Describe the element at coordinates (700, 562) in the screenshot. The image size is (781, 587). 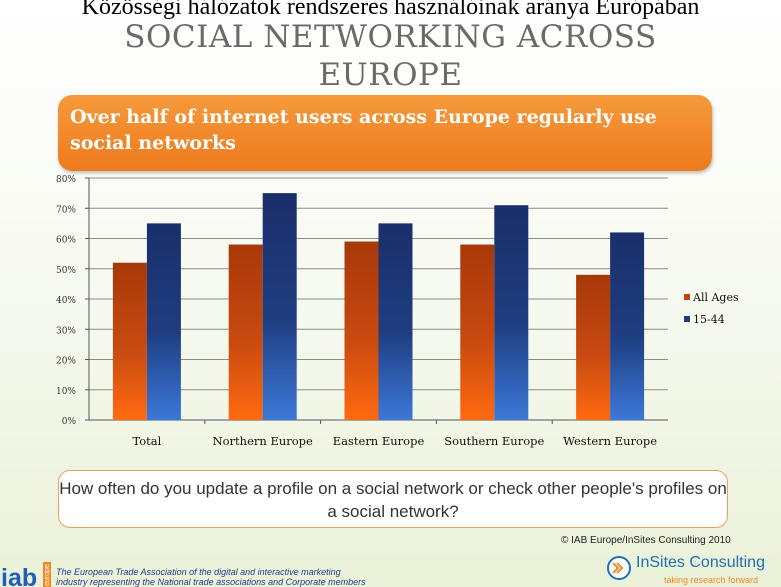
I see `insites-name: InSites Consulting` at that location.